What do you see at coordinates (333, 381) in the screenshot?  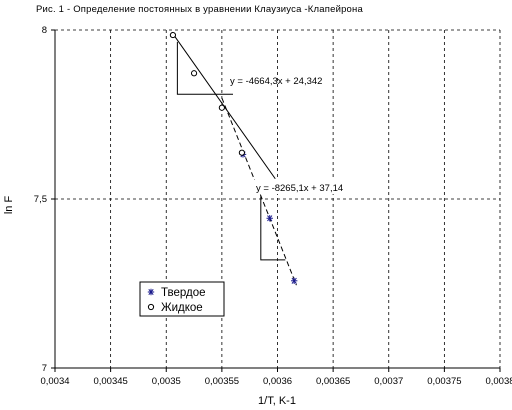 I see `x-tick-label: 0,00365` at bounding box center [333, 381].